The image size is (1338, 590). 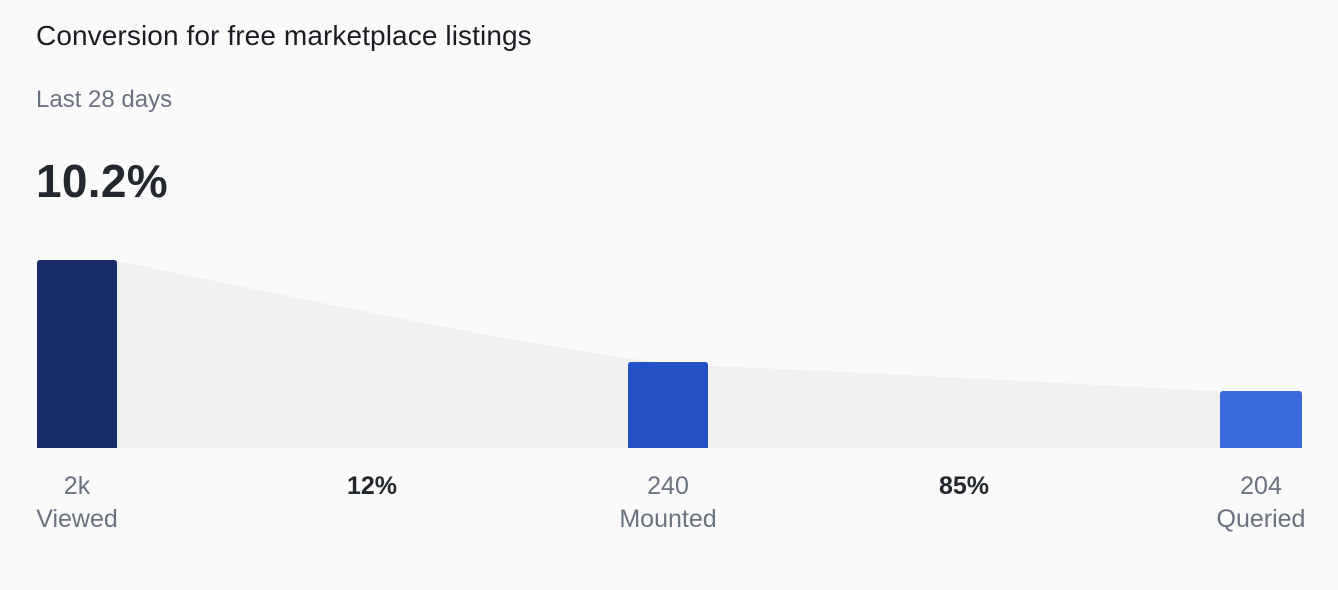 I want to click on funnel-bar-queried, so click(x=1261, y=419).